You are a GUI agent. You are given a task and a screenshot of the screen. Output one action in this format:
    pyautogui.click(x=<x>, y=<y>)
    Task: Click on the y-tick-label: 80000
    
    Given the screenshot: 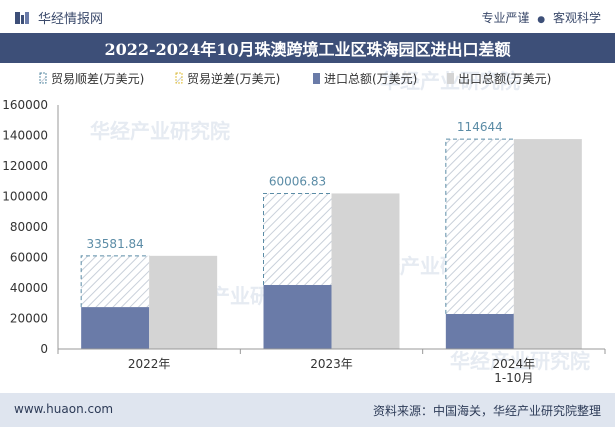 What is the action you would take?
    pyautogui.click(x=29, y=227)
    